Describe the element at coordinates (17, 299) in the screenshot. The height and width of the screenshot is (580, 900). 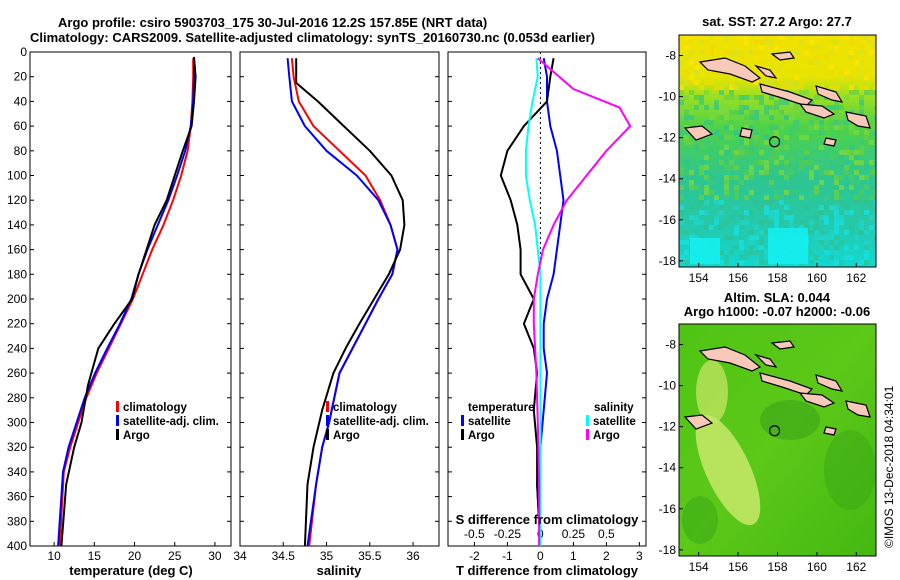
I see `y-tick-label: 200` at that location.